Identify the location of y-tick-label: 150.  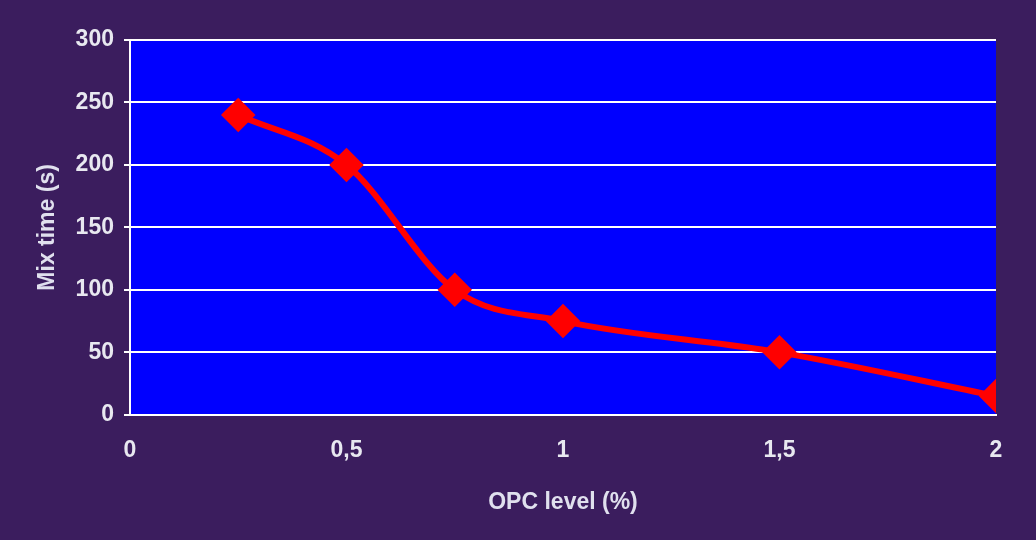
(94, 225).